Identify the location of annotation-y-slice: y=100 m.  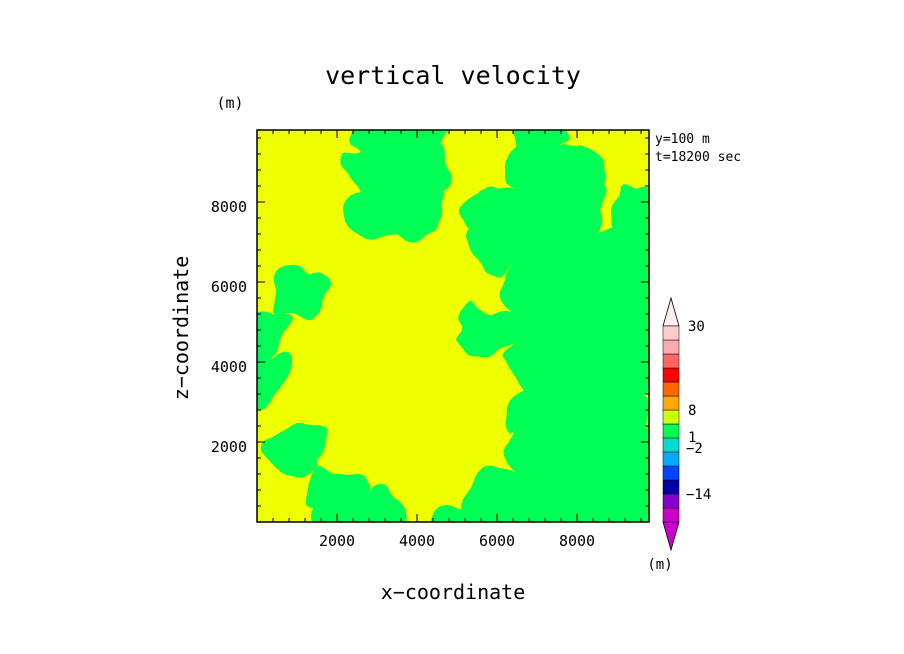
(682, 139).